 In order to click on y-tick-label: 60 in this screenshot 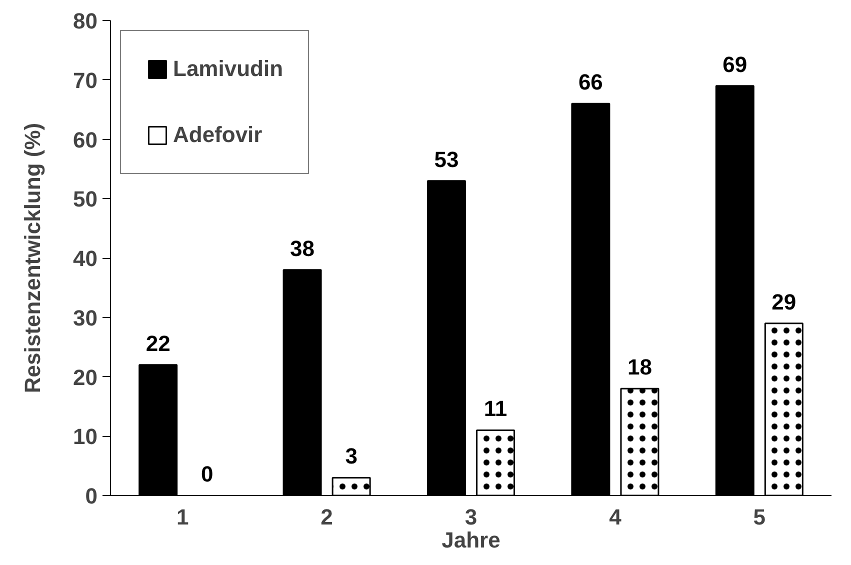, I will do `click(85, 139)`.